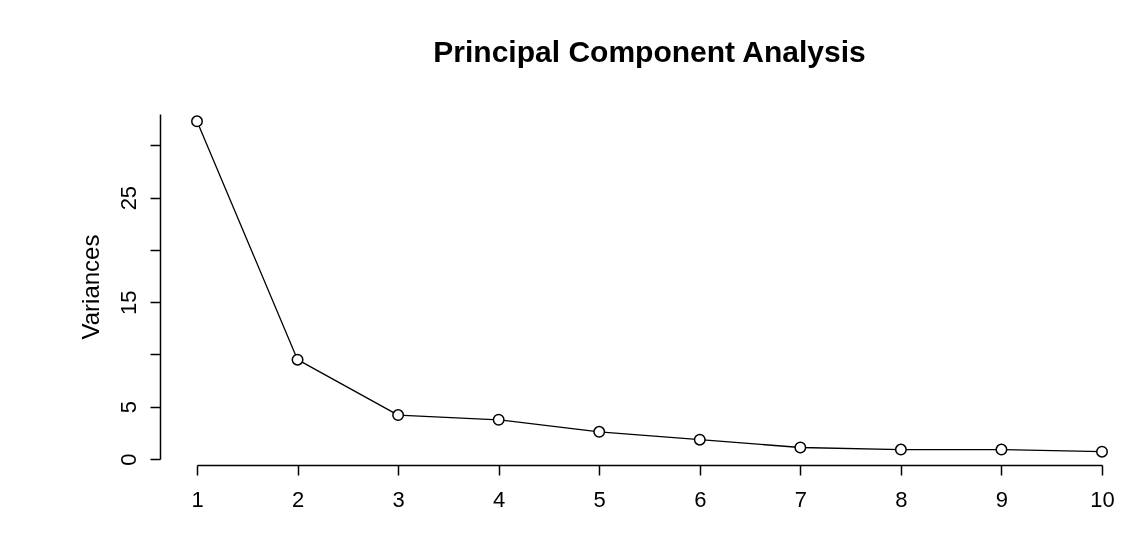  Describe the element at coordinates (800, 499) in the screenshot. I see `x-tick-label: 7` at that location.